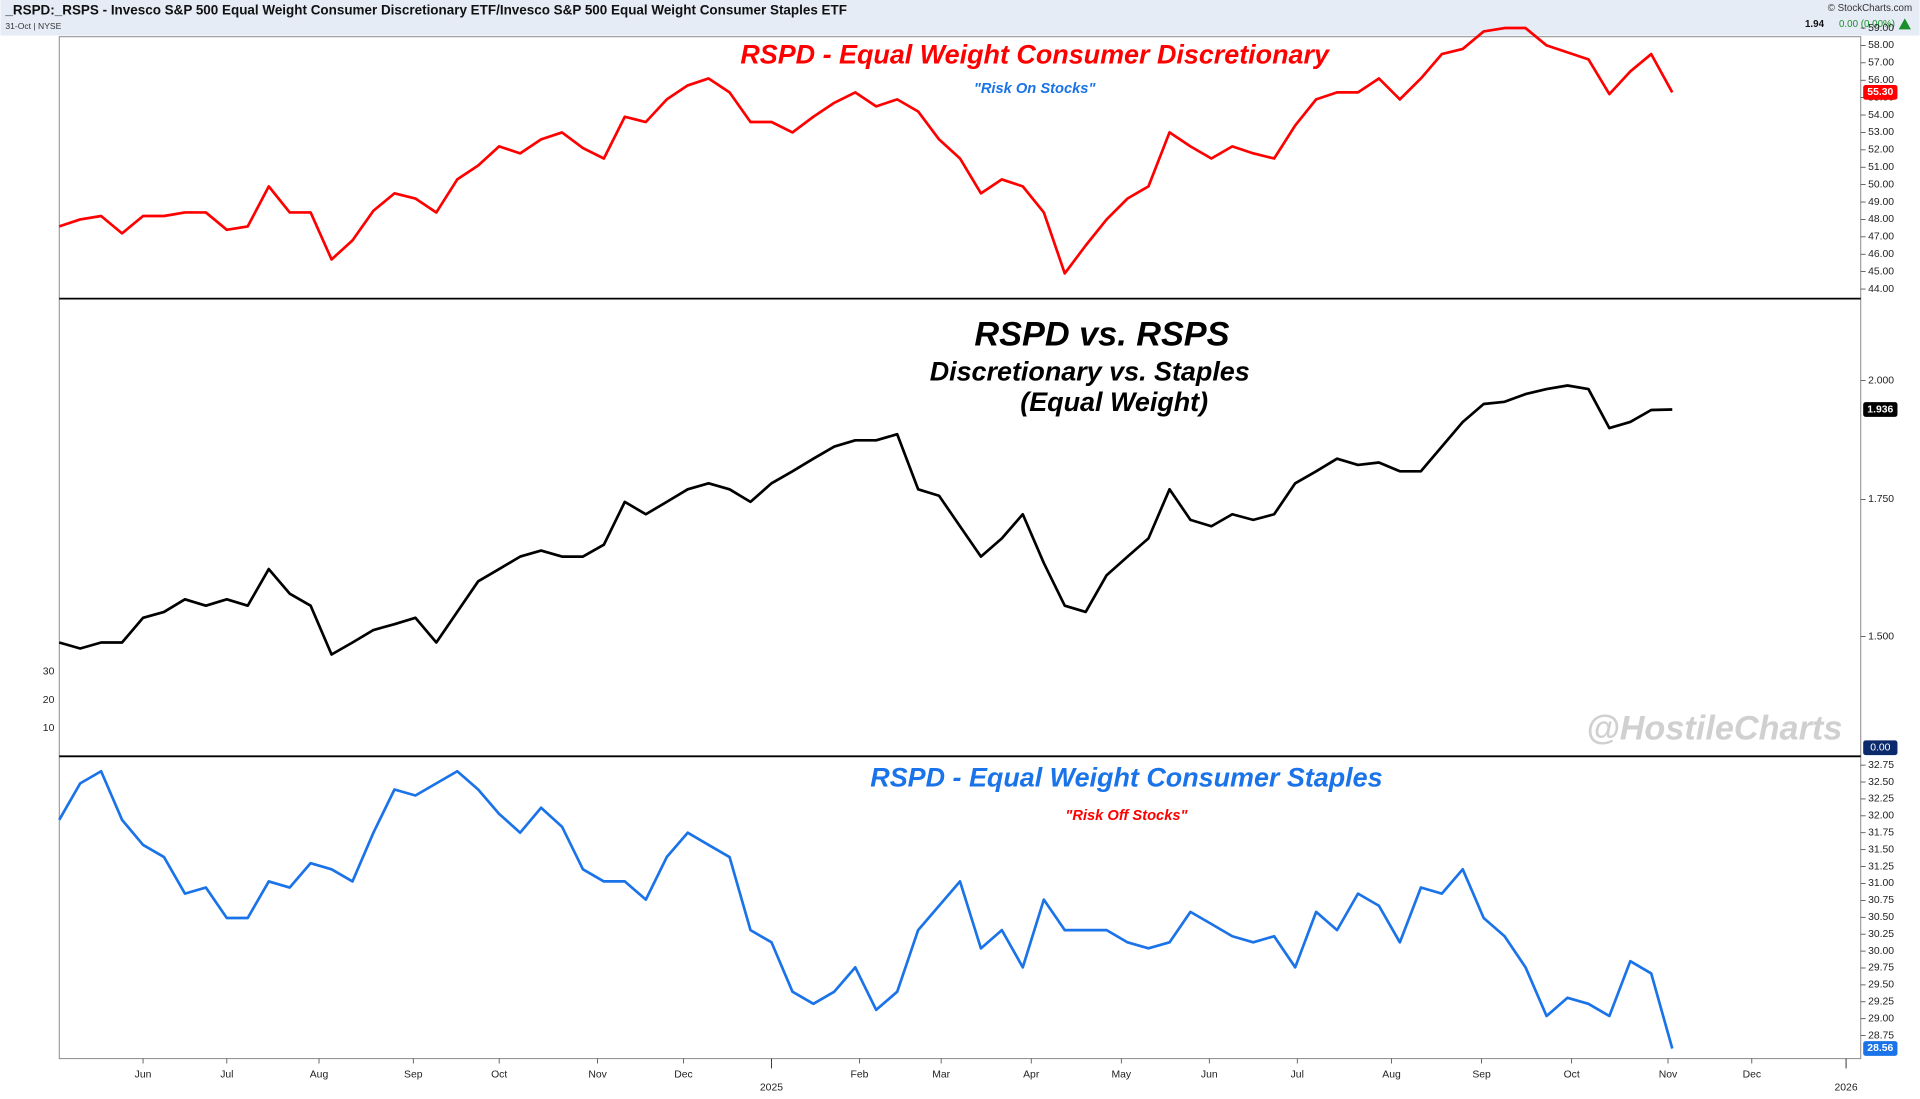 The width and height of the screenshot is (1920, 1099). I want to click on last-value-label: 55.30, so click(1880, 92).